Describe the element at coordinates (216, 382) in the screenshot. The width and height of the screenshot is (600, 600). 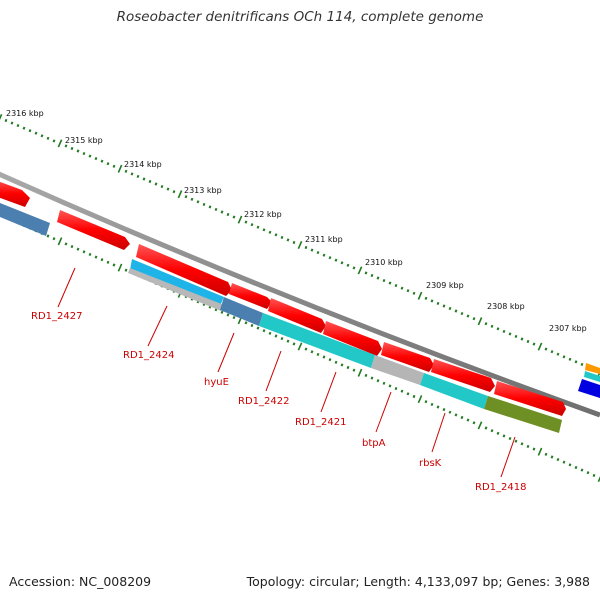
I see `gene-label: hyuE` at that location.